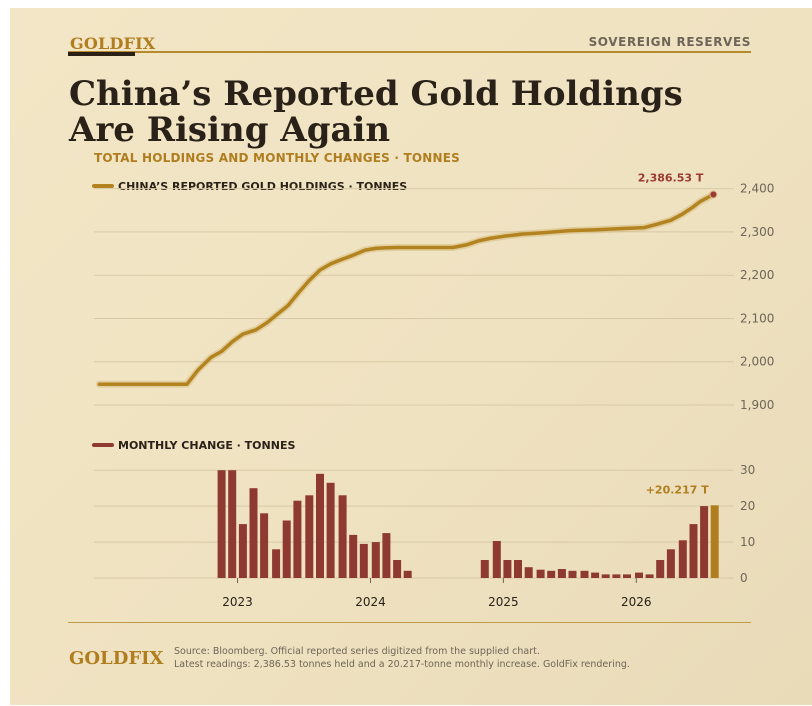  What do you see at coordinates (409, 622) in the screenshot?
I see `bottom-rule` at bounding box center [409, 622].